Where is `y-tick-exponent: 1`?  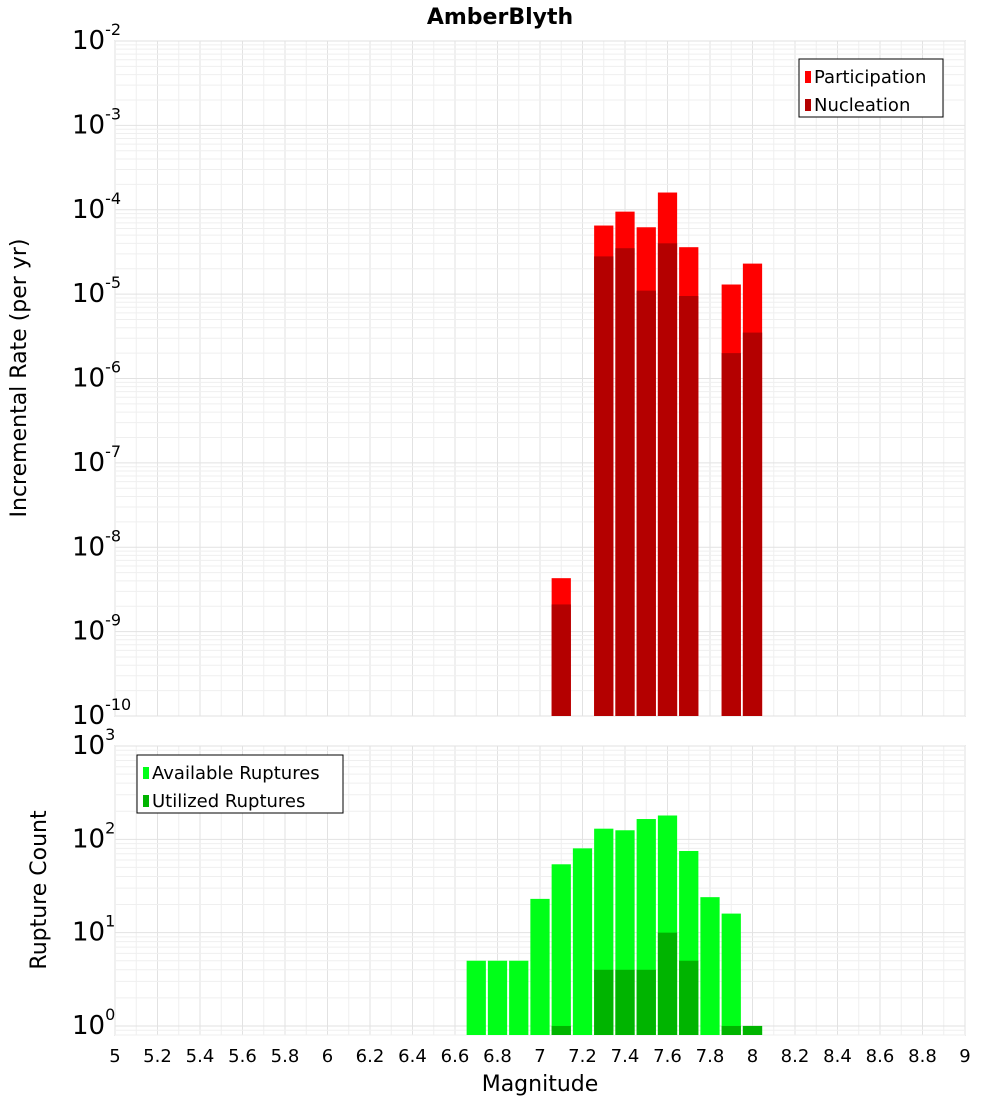
y-tick-exponent: 1 is located at coordinates (110, 921).